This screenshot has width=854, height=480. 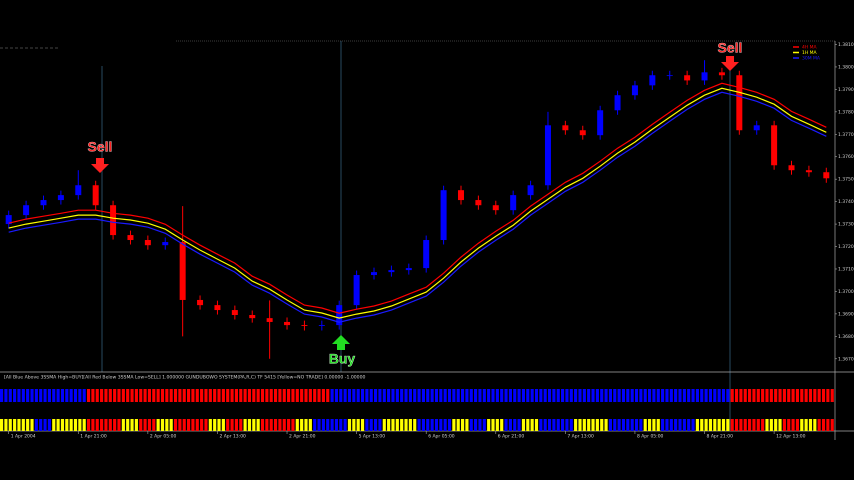 I want to click on x-tick-label: 8 Apr 05:00, so click(x=650, y=437).